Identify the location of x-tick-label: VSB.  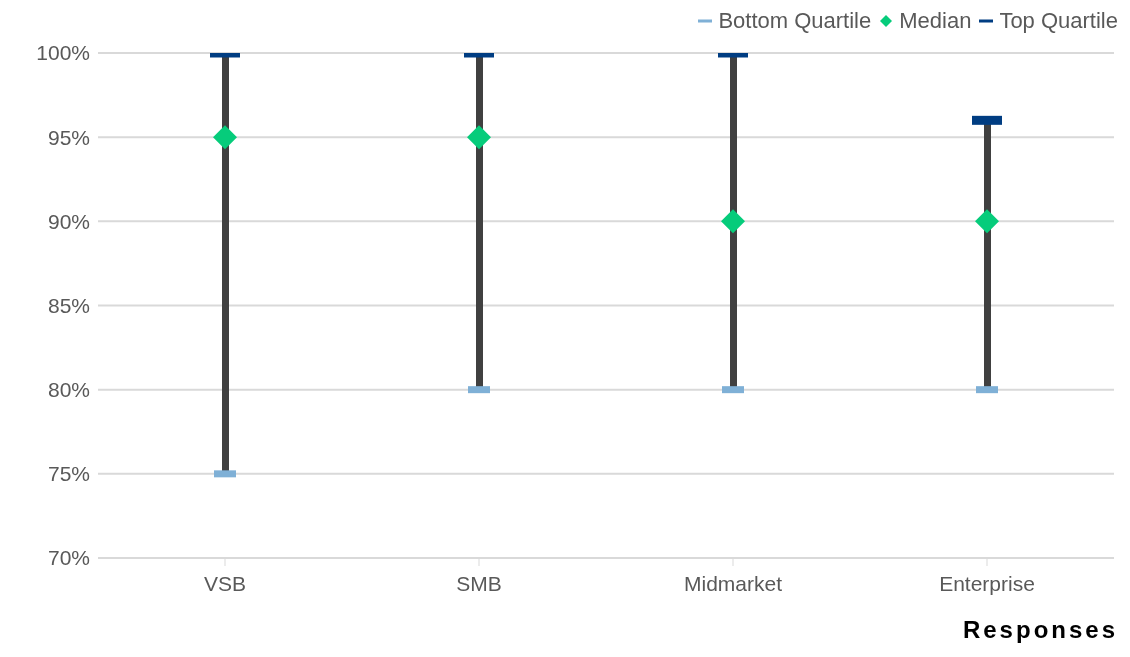
(225, 583).